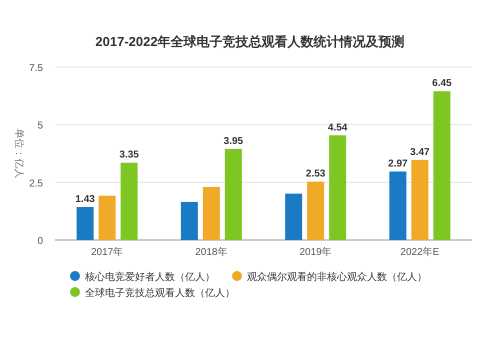 The image size is (500, 362). I want to click on data-label: 6.45, so click(442, 84).